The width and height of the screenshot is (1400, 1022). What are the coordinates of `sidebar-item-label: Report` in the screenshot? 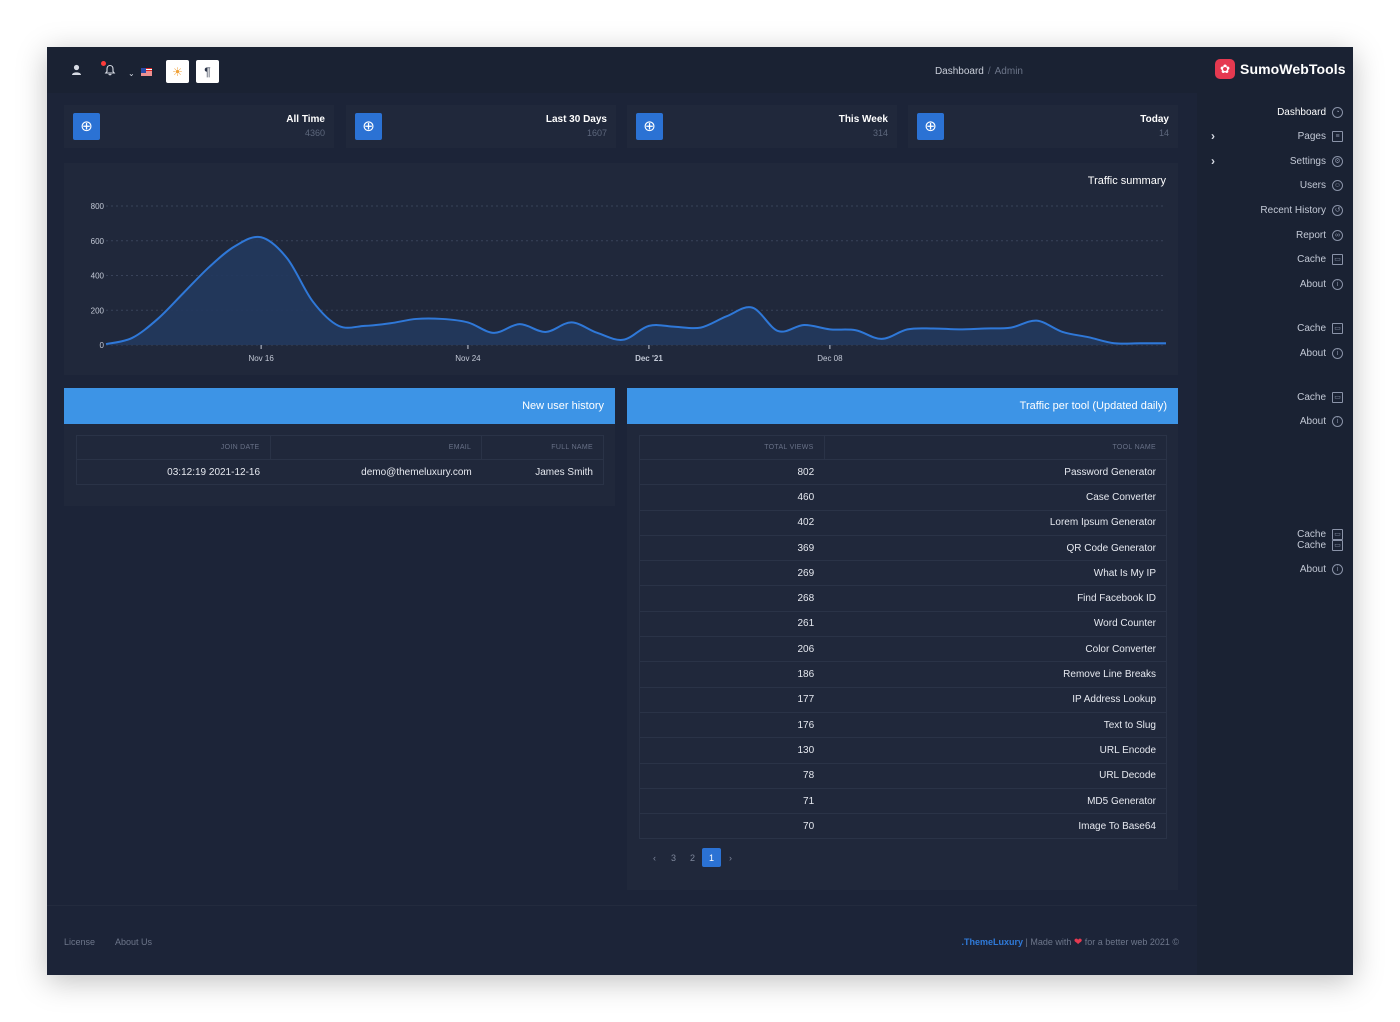 It's located at (1310, 235).